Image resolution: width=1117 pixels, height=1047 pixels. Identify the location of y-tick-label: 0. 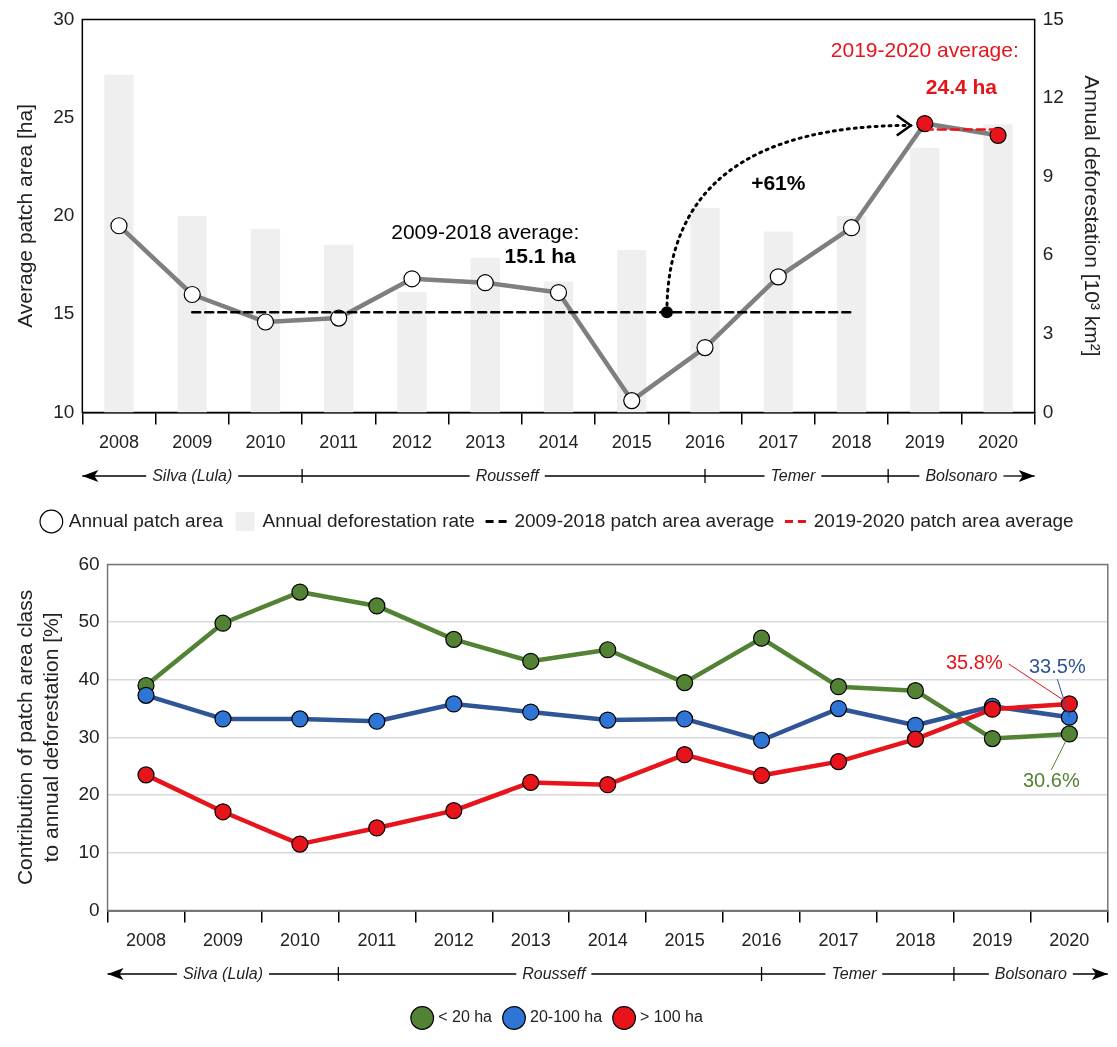
(94, 909).